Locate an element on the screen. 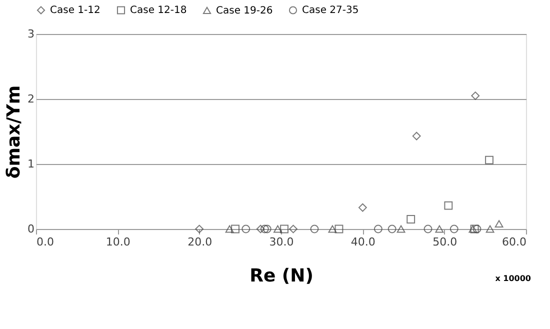 The width and height of the screenshot is (550, 329). legend-label: Case 27-35 is located at coordinates (330, 10).